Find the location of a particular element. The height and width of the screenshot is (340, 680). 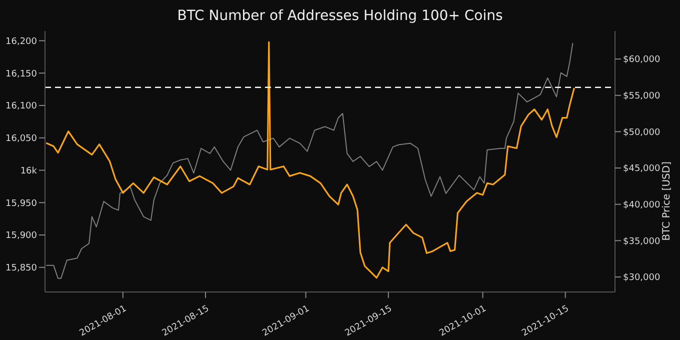

y2-axis-title: BTC Price [USD] is located at coordinates (667, 201).